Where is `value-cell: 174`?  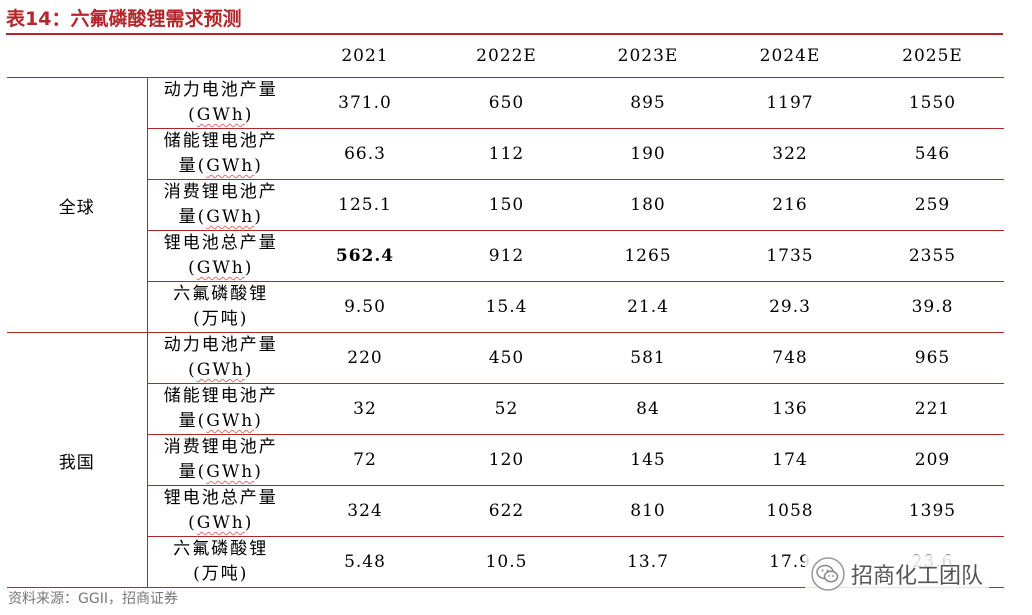
value-cell: 174 is located at coordinates (790, 460).